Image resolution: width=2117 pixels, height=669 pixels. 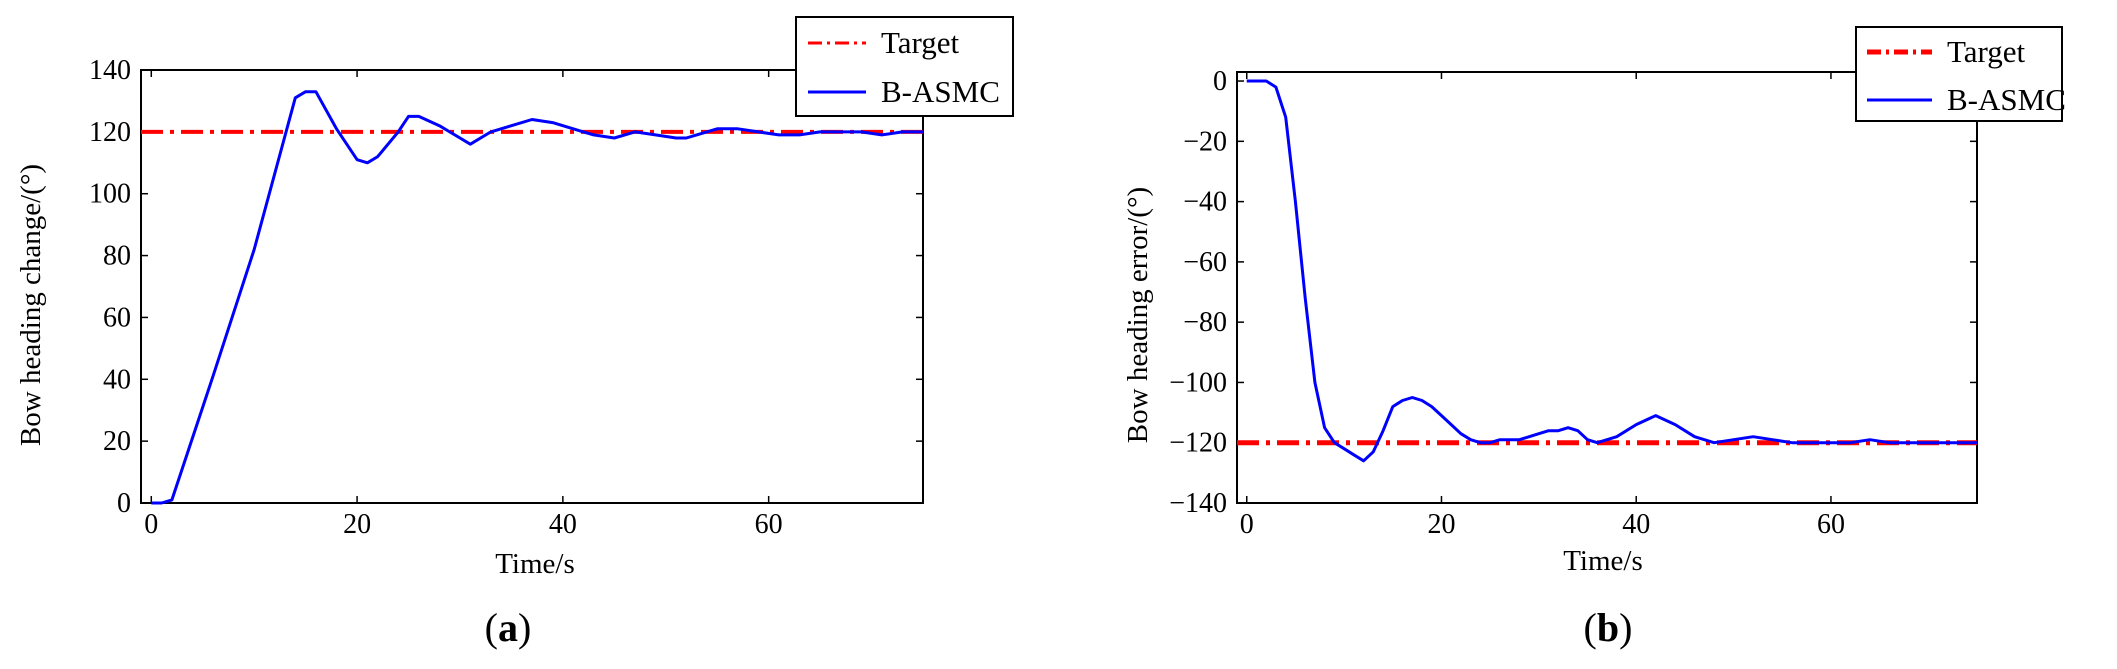 I want to click on panel-b-caption-open: (, so click(x=1590, y=627).